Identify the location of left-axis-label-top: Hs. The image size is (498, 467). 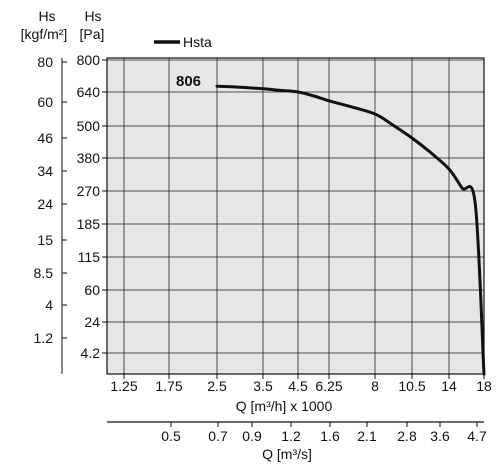
(46, 16).